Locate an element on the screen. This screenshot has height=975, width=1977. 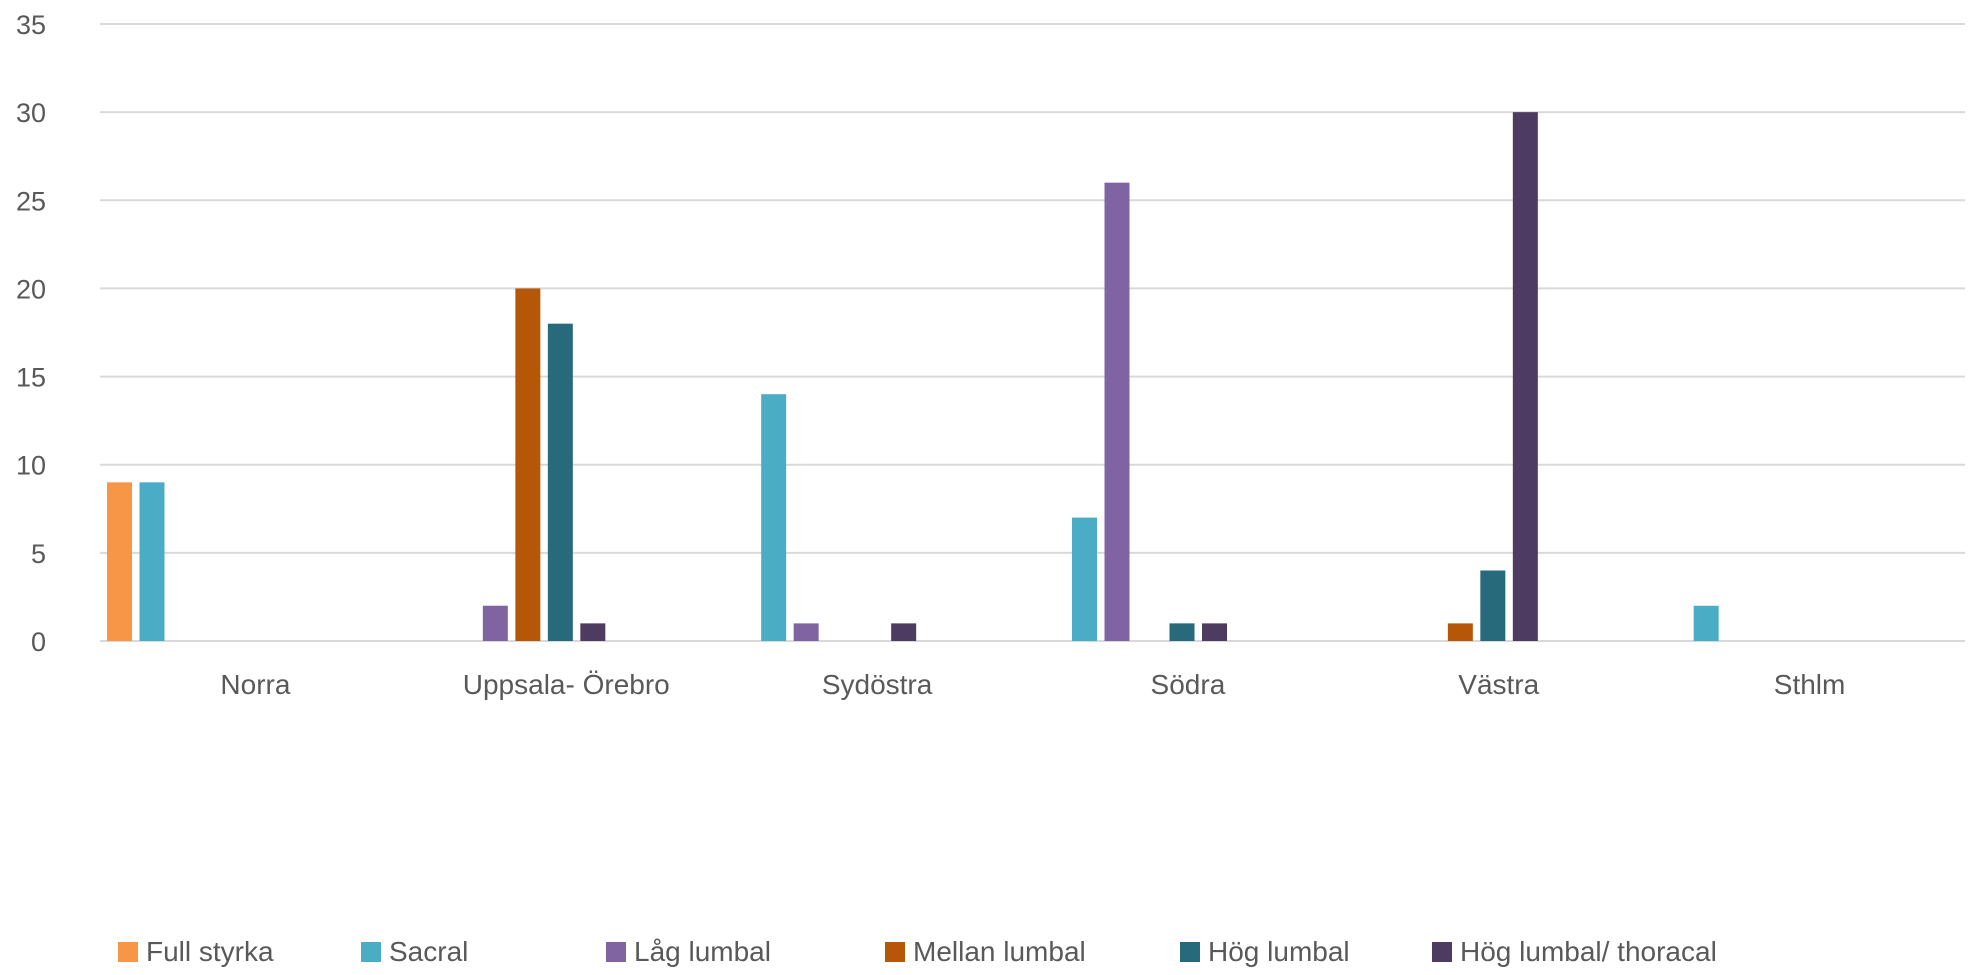
y-tick-label: 30 is located at coordinates (31, 113).